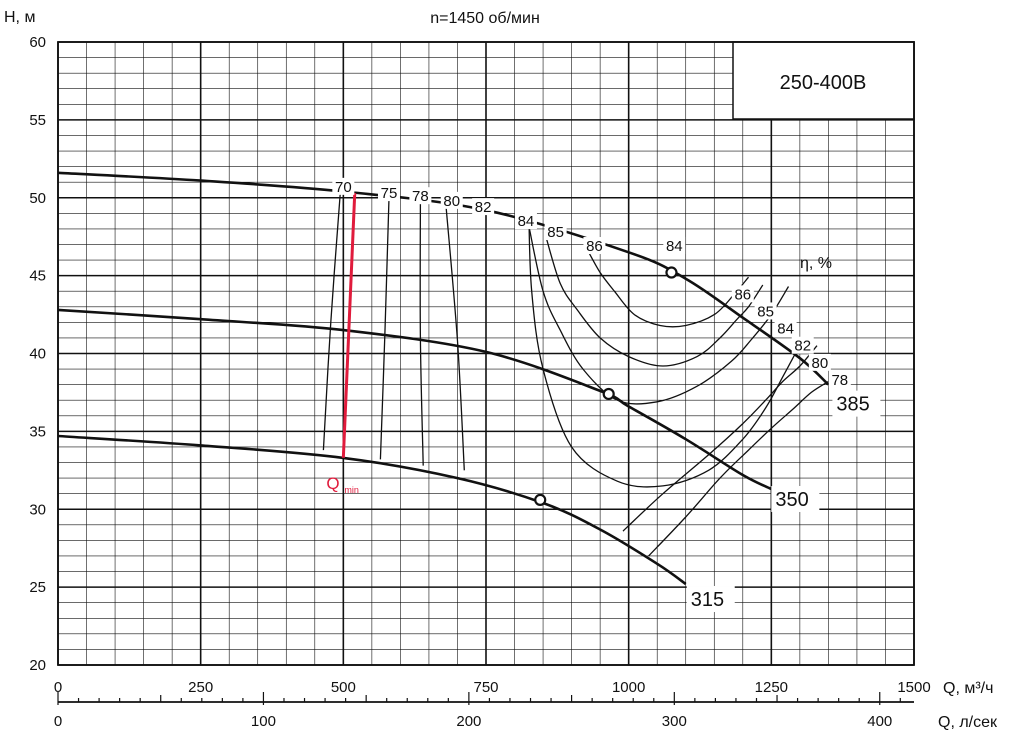  I want to click on qmin-line, so click(349, 325).